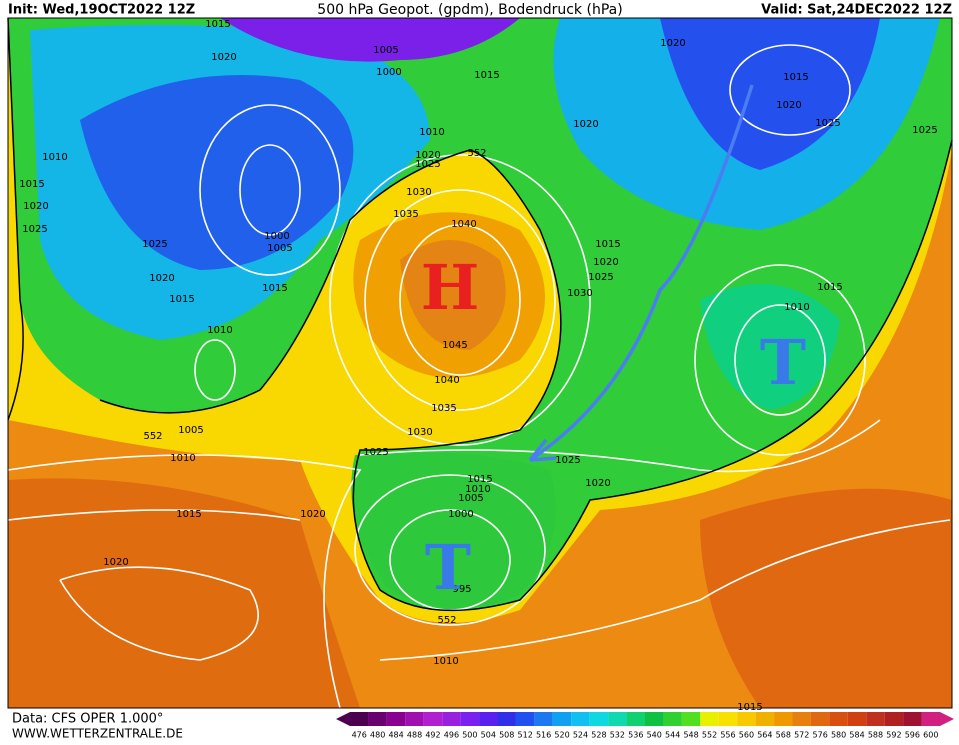  I want to click on colorbar-tick-label: 480, so click(377, 735).